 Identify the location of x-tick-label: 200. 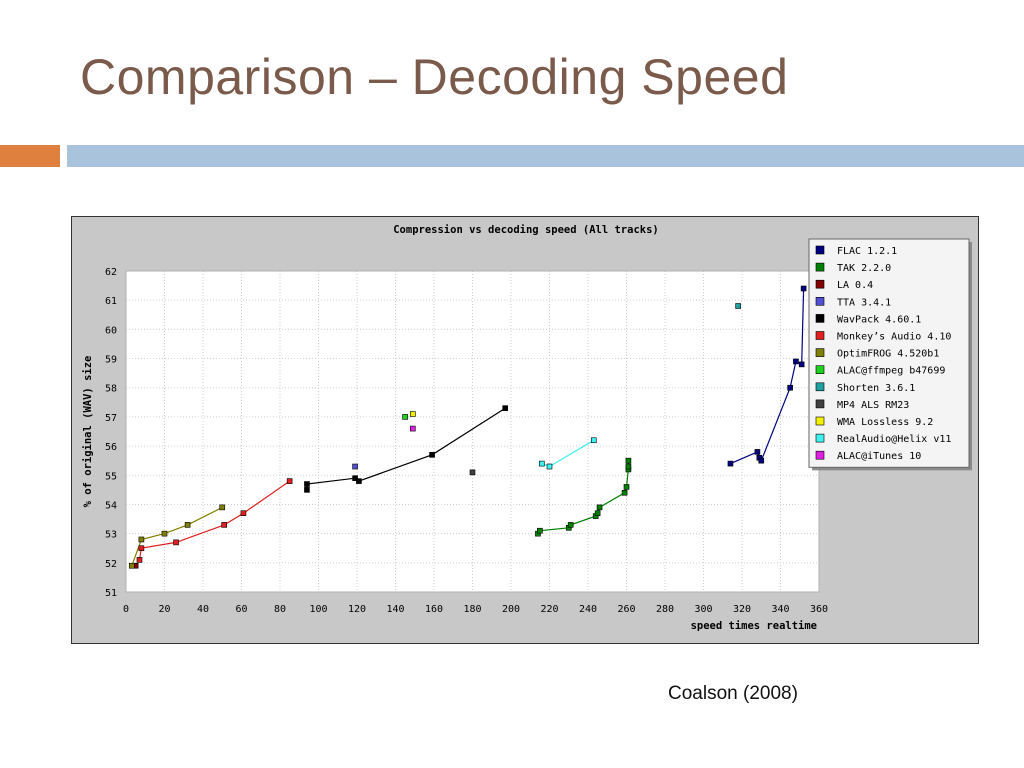
(511, 609).